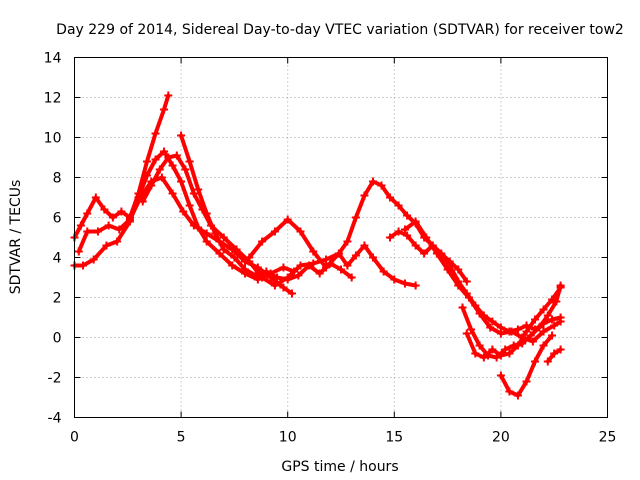 The image size is (640, 480). What do you see at coordinates (483, 281) in the screenshot?
I see `series-line-sat-h` at bounding box center [483, 281].